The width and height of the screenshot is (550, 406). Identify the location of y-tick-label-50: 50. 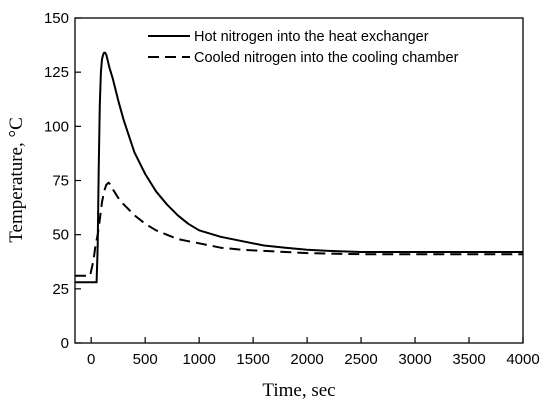
(60, 235).